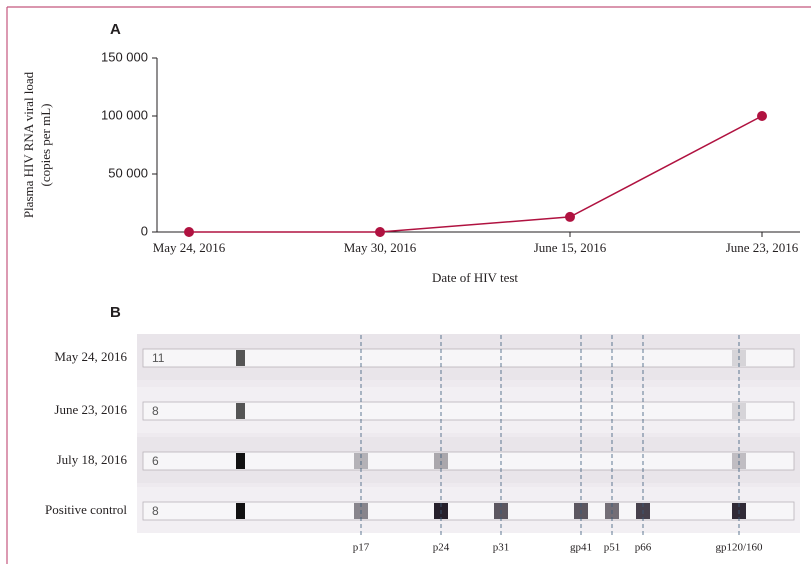 This screenshot has height=564, width=811. Describe the element at coordinates (115, 29) in the screenshot. I see `panel-label: A` at that location.